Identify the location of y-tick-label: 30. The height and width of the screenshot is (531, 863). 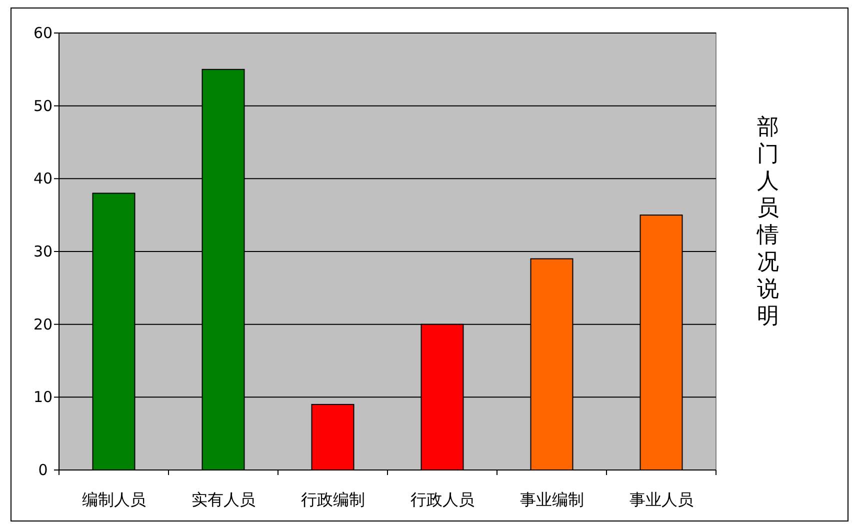
(43, 251).